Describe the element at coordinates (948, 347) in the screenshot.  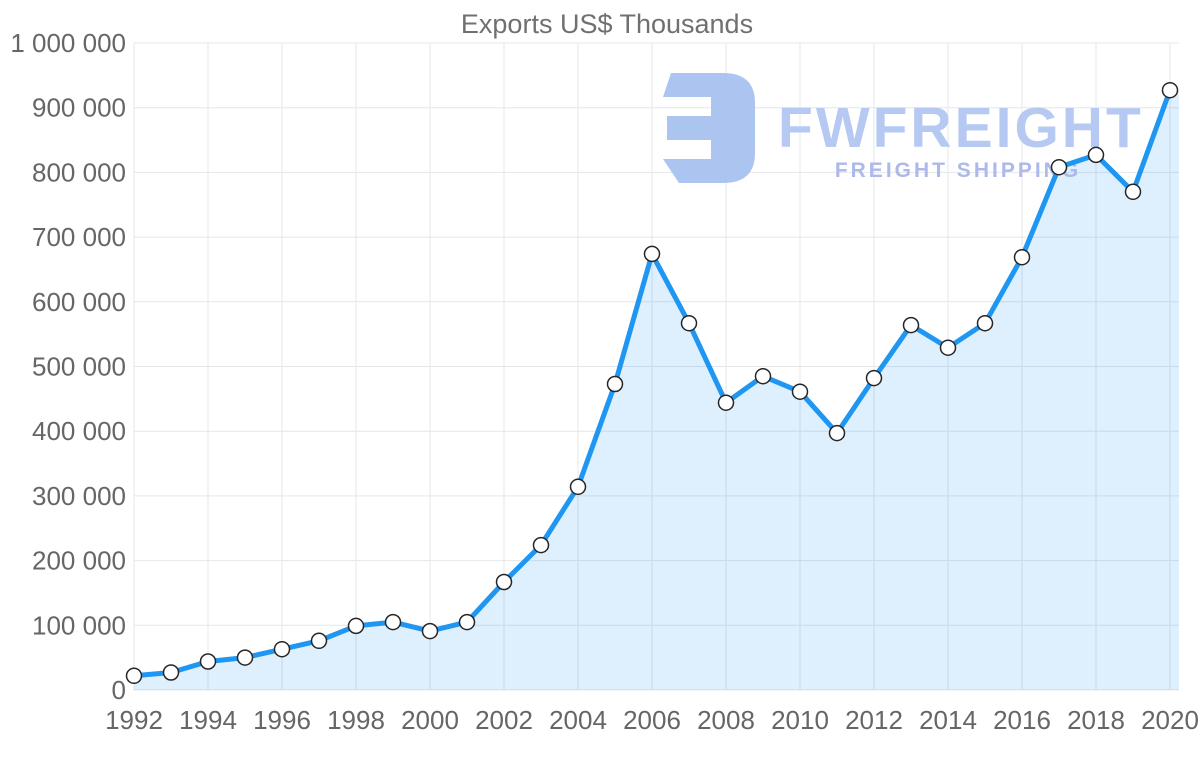
I see `data-point-2014` at that location.